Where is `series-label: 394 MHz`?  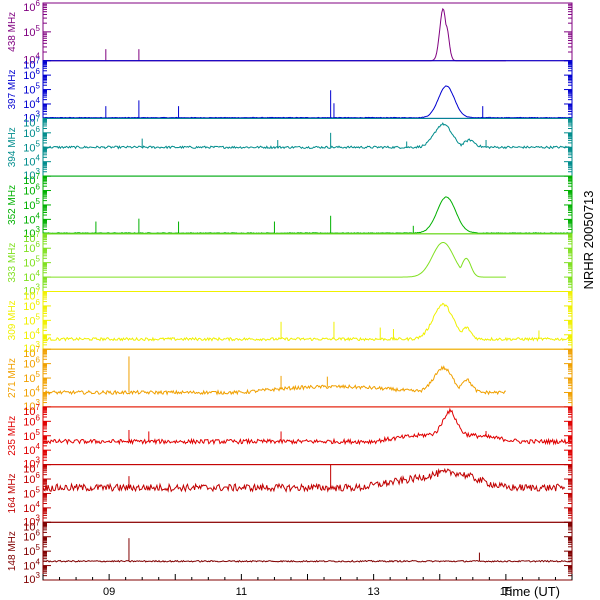
series-label: 394 MHz is located at coordinates (12, 147).